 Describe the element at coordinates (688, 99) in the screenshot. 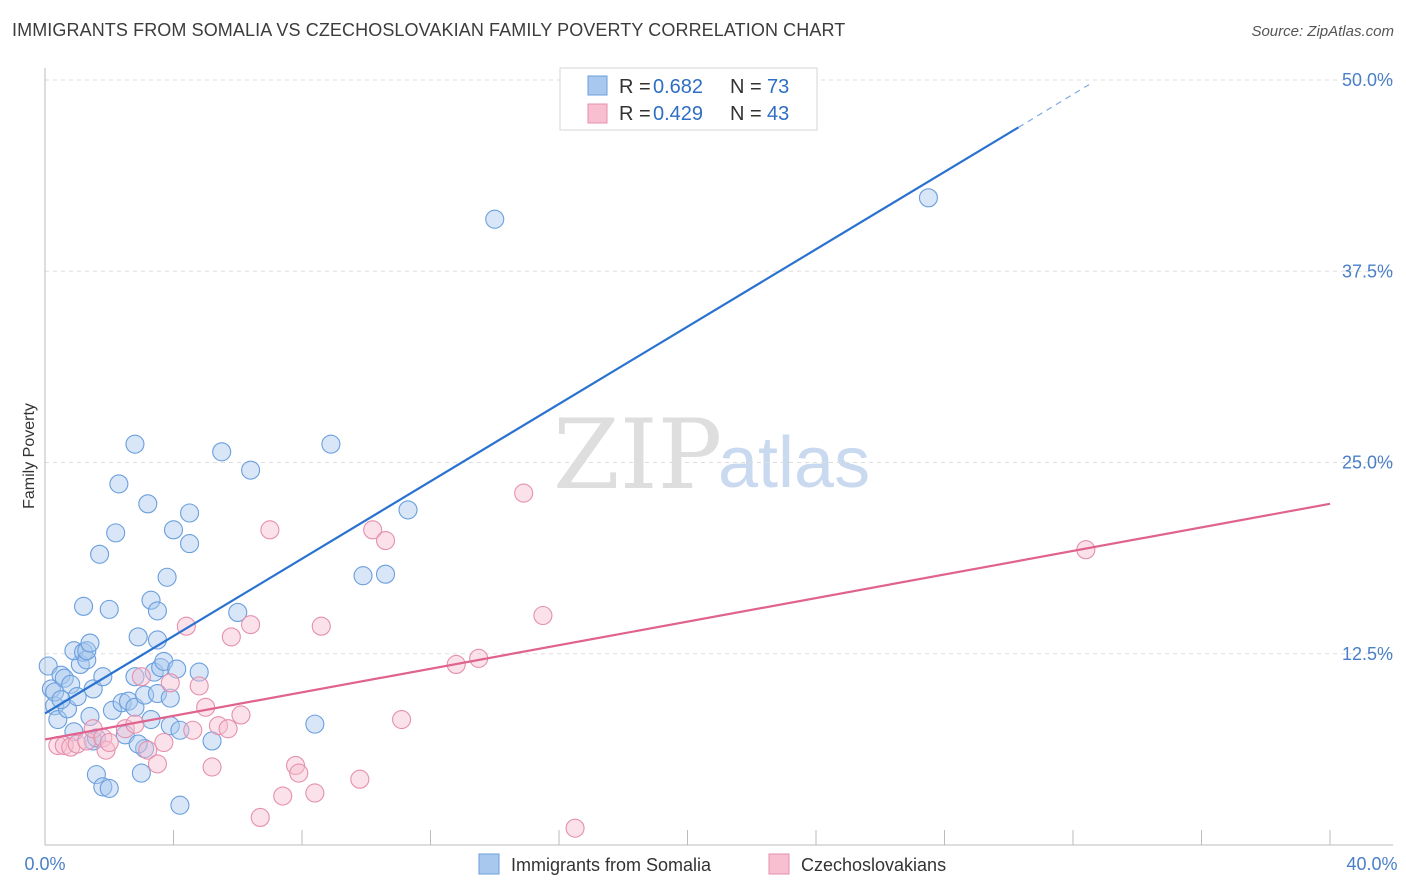

I see `stats-legend: R = 0.682 N = 73 R = 0.429 N = 43` at that location.